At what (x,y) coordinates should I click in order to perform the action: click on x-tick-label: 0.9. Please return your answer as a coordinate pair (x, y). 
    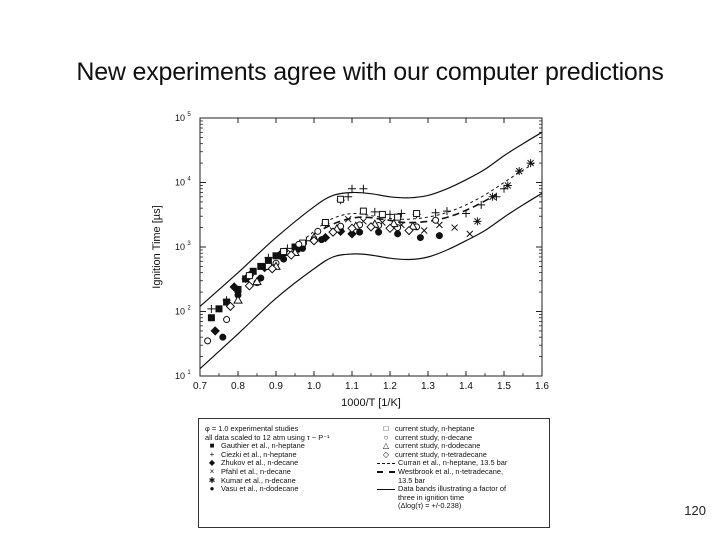
    Looking at the image, I should click on (276, 386).